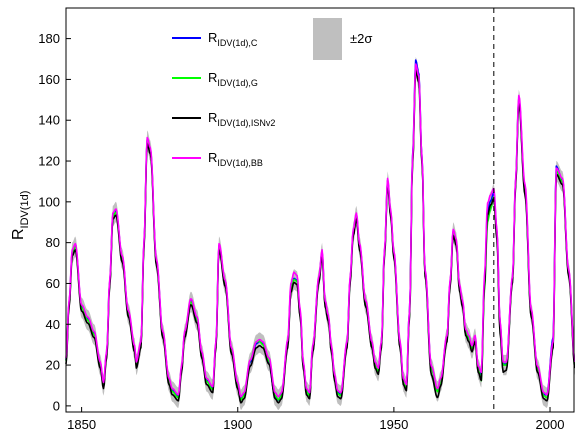 This screenshot has width=575, height=433. Describe the element at coordinates (393, 424) in the screenshot. I see `x-tick-label: 1950` at that location.